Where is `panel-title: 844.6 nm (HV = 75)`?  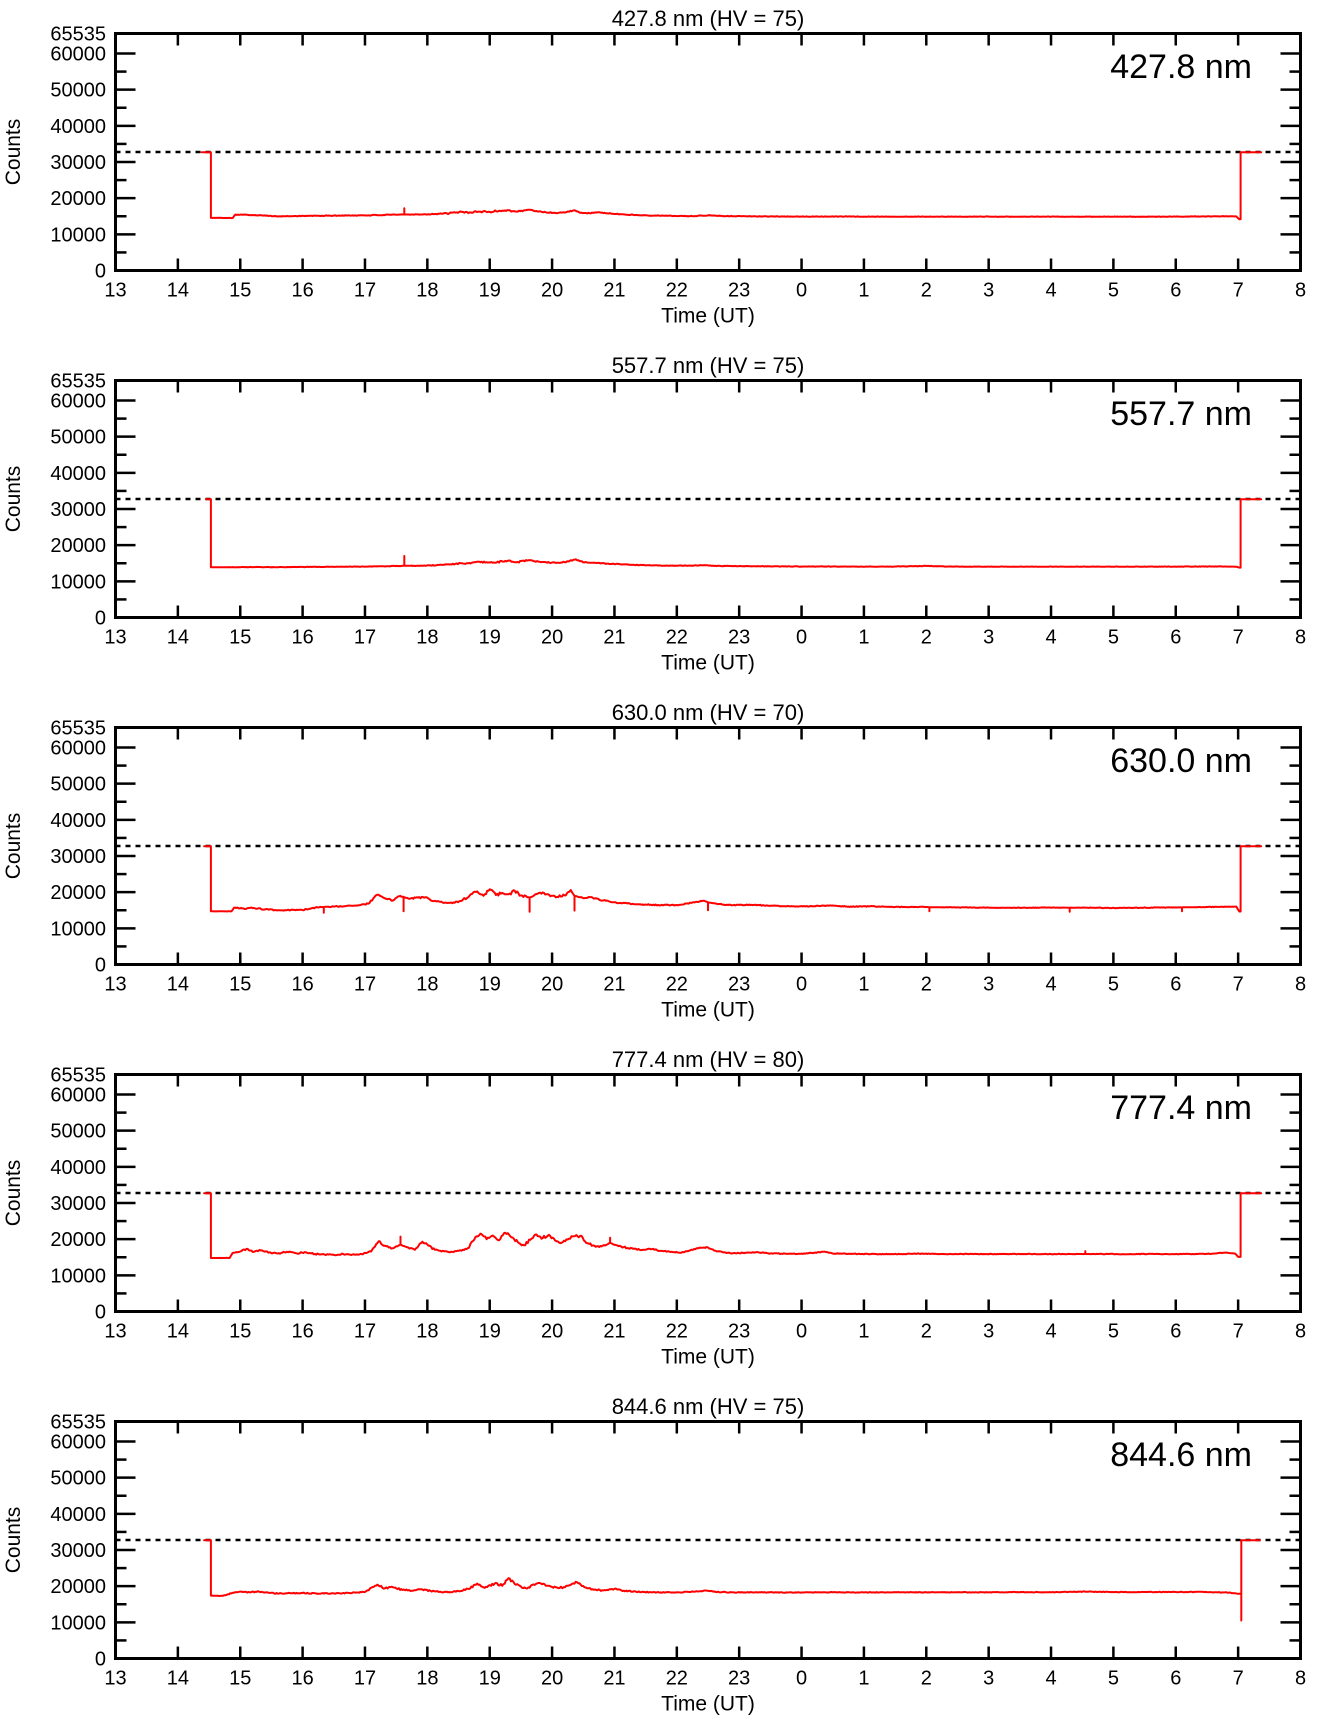
panel-title: 844.6 nm (HV = 75) is located at coordinates (708, 1406).